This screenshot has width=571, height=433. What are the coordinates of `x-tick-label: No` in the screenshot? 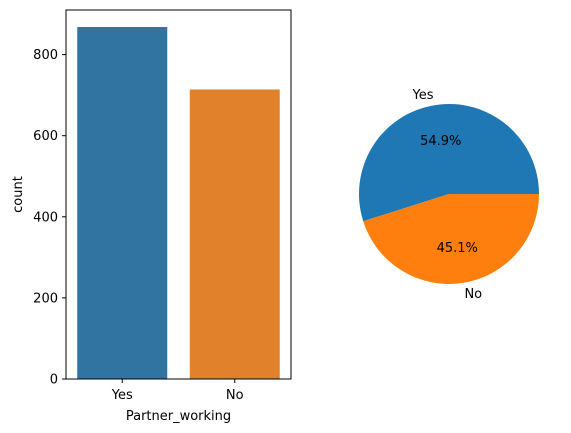 It's located at (235, 395).